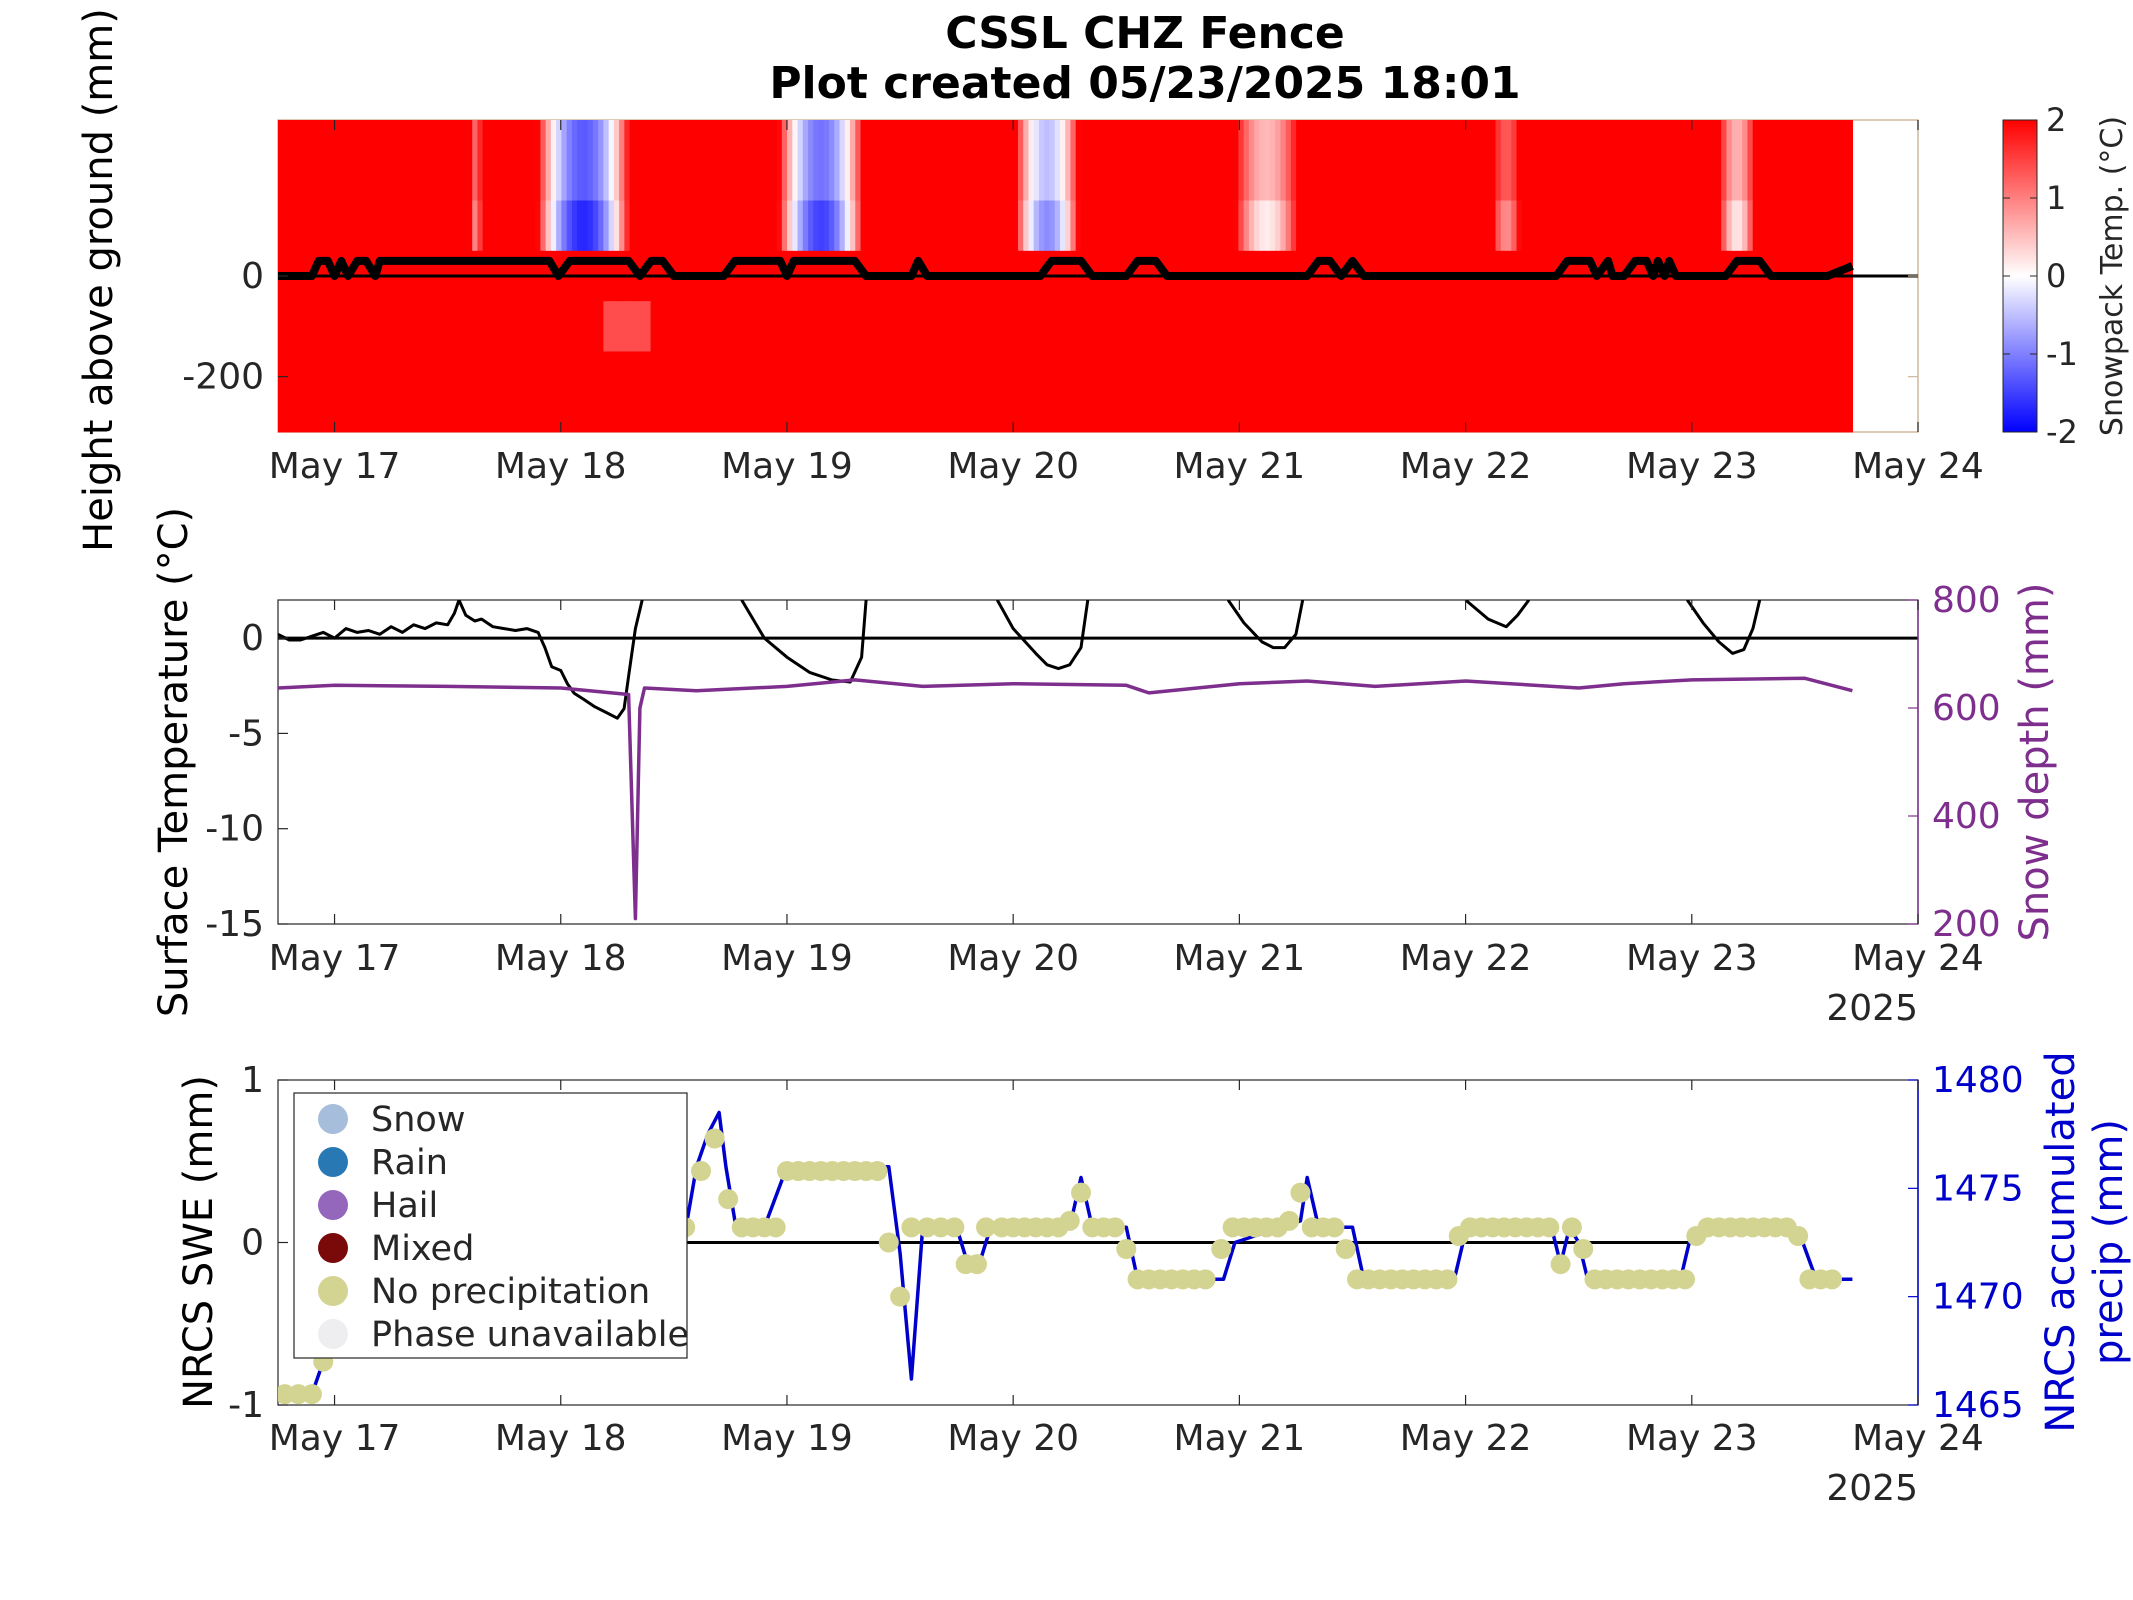 The height and width of the screenshot is (1600, 2133). Describe the element at coordinates (561, 466) in the screenshot. I see `x-tick-label: May 18` at that location.